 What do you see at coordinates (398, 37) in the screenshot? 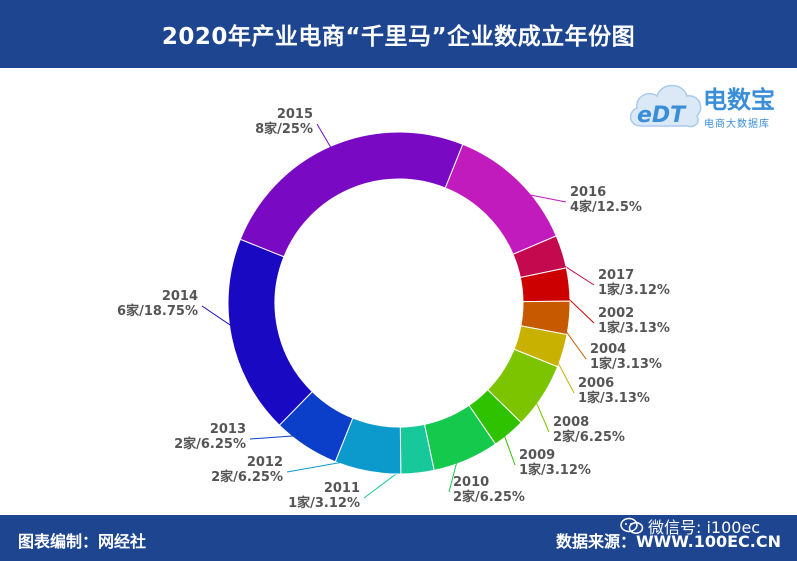
I see `page-title: 2020年产业电商“千里马”企业数成立年份图` at bounding box center [398, 37].